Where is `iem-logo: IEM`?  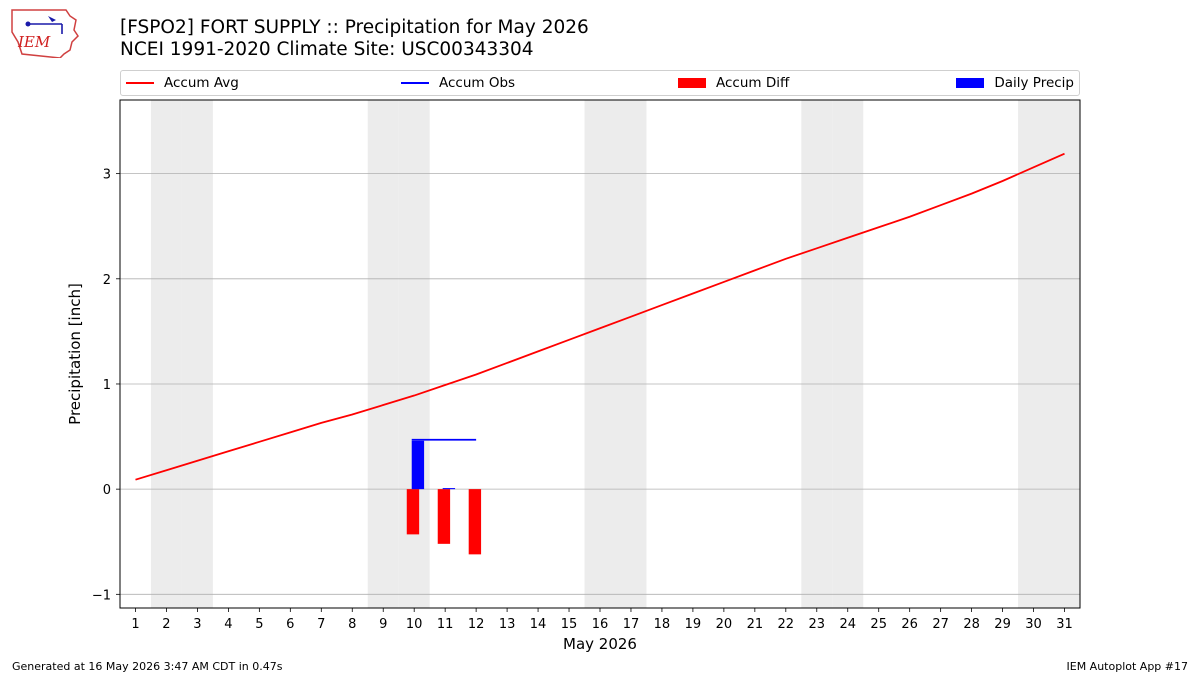 iem-logo: IEM is located at coordinates (45, 33).